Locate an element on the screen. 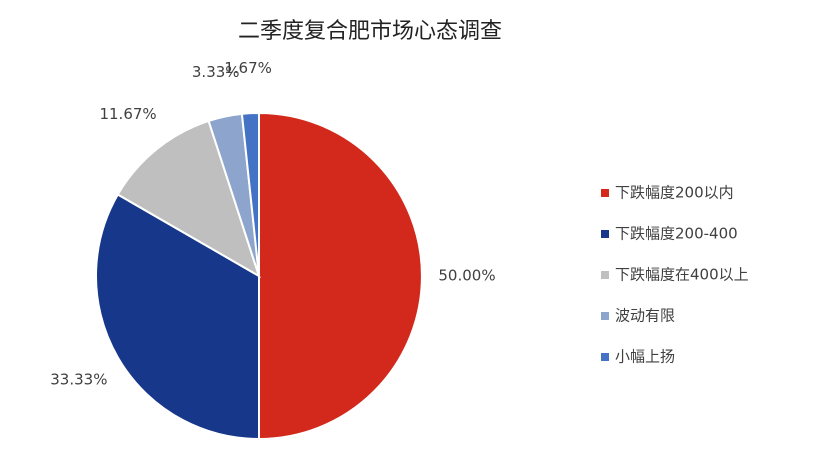  legend-label: 波动有限 is located at coordinates (645, 316).